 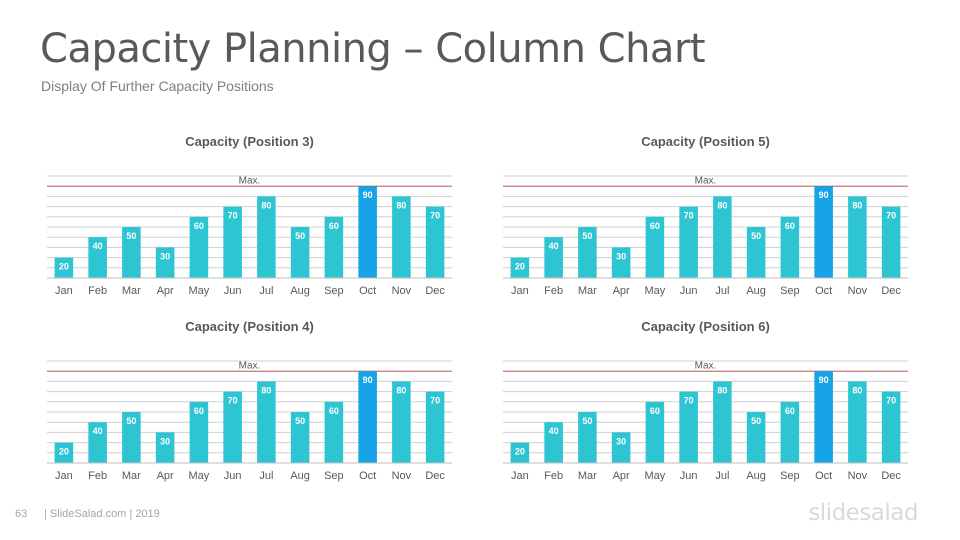 I want to click on tick-label: Jul, so click(x=722, y=291).